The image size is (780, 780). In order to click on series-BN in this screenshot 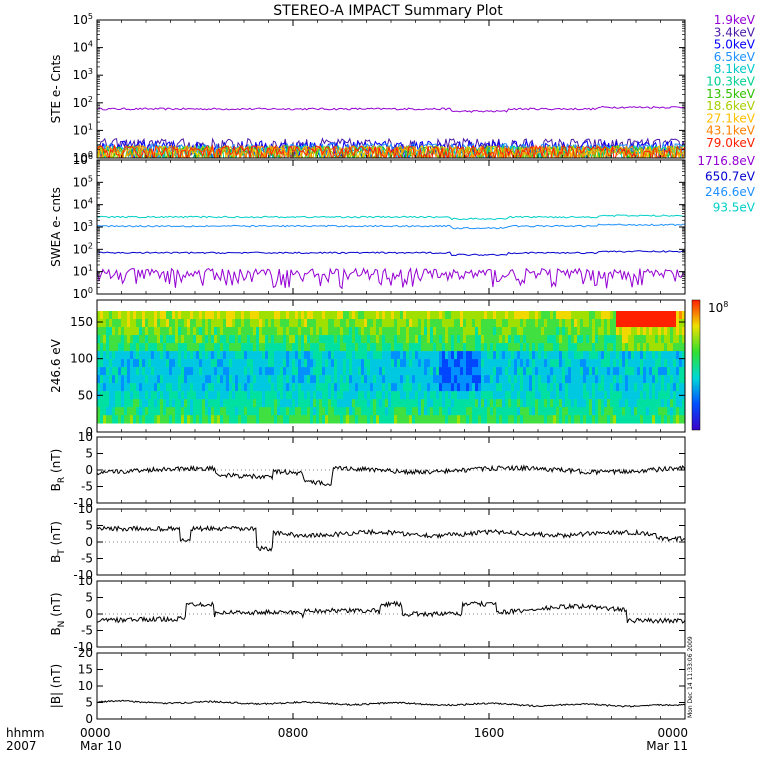, I will do `click(391, 612)`.